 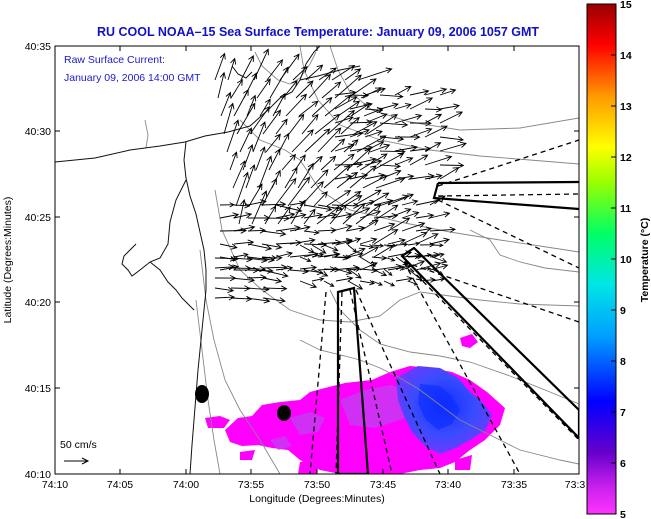 What do you see at coordinates (284, 413) in the screenshot?
I see `station-marker-south` at bounding box center [284, 413].